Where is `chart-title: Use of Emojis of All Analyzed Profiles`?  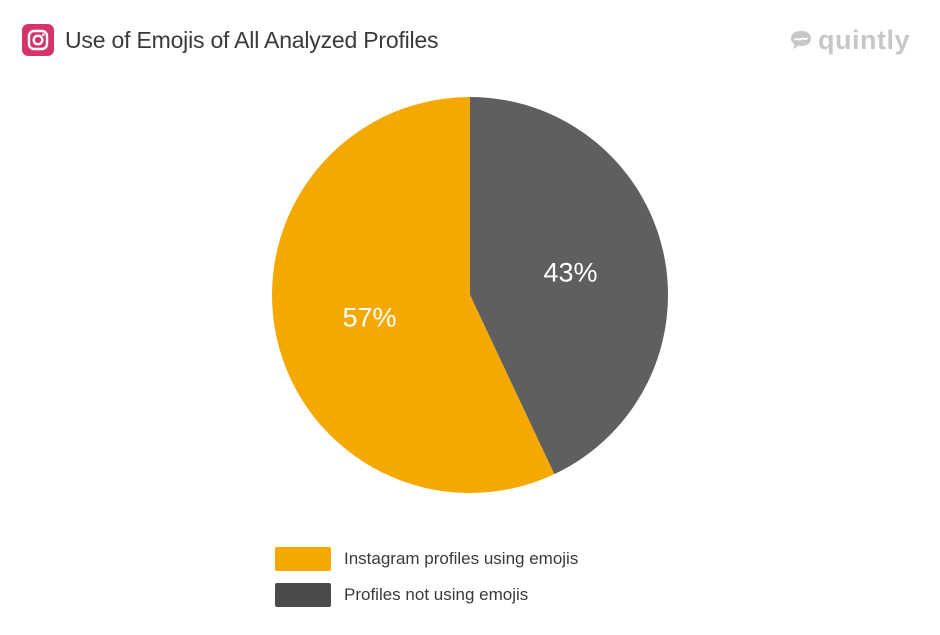 chart-title: Use of Emojis of All Analyzed Profiles is located at coordinates (252, 39).